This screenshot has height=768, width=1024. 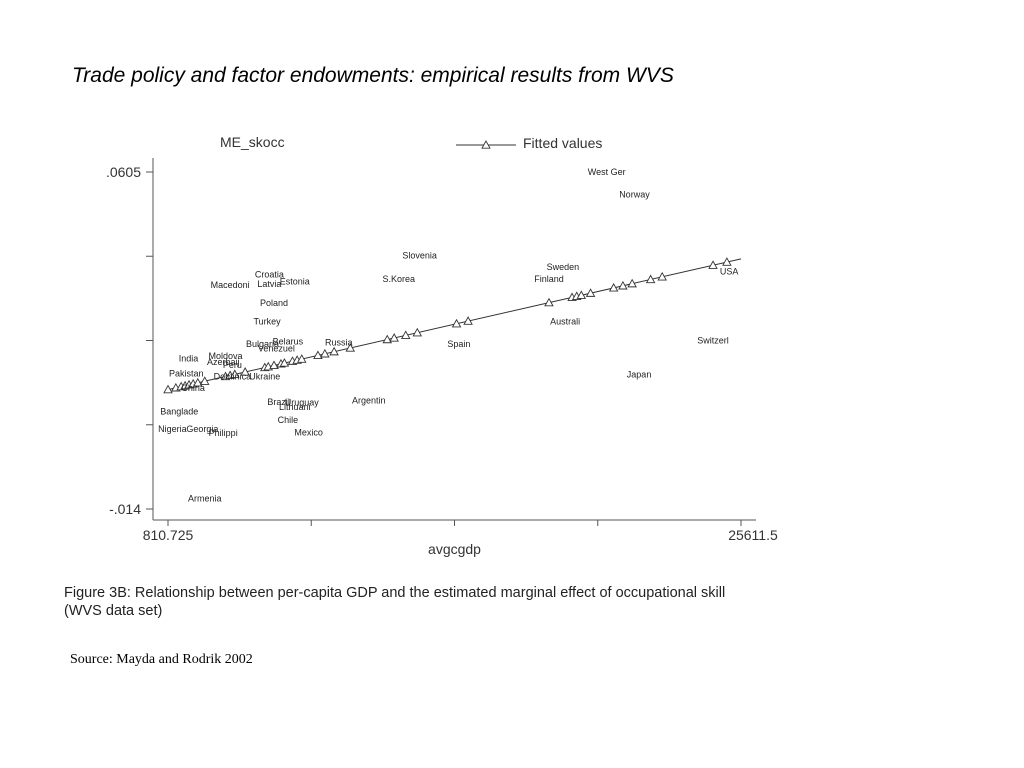 I want to click on point-label: USA, so click(x=729, y=272).